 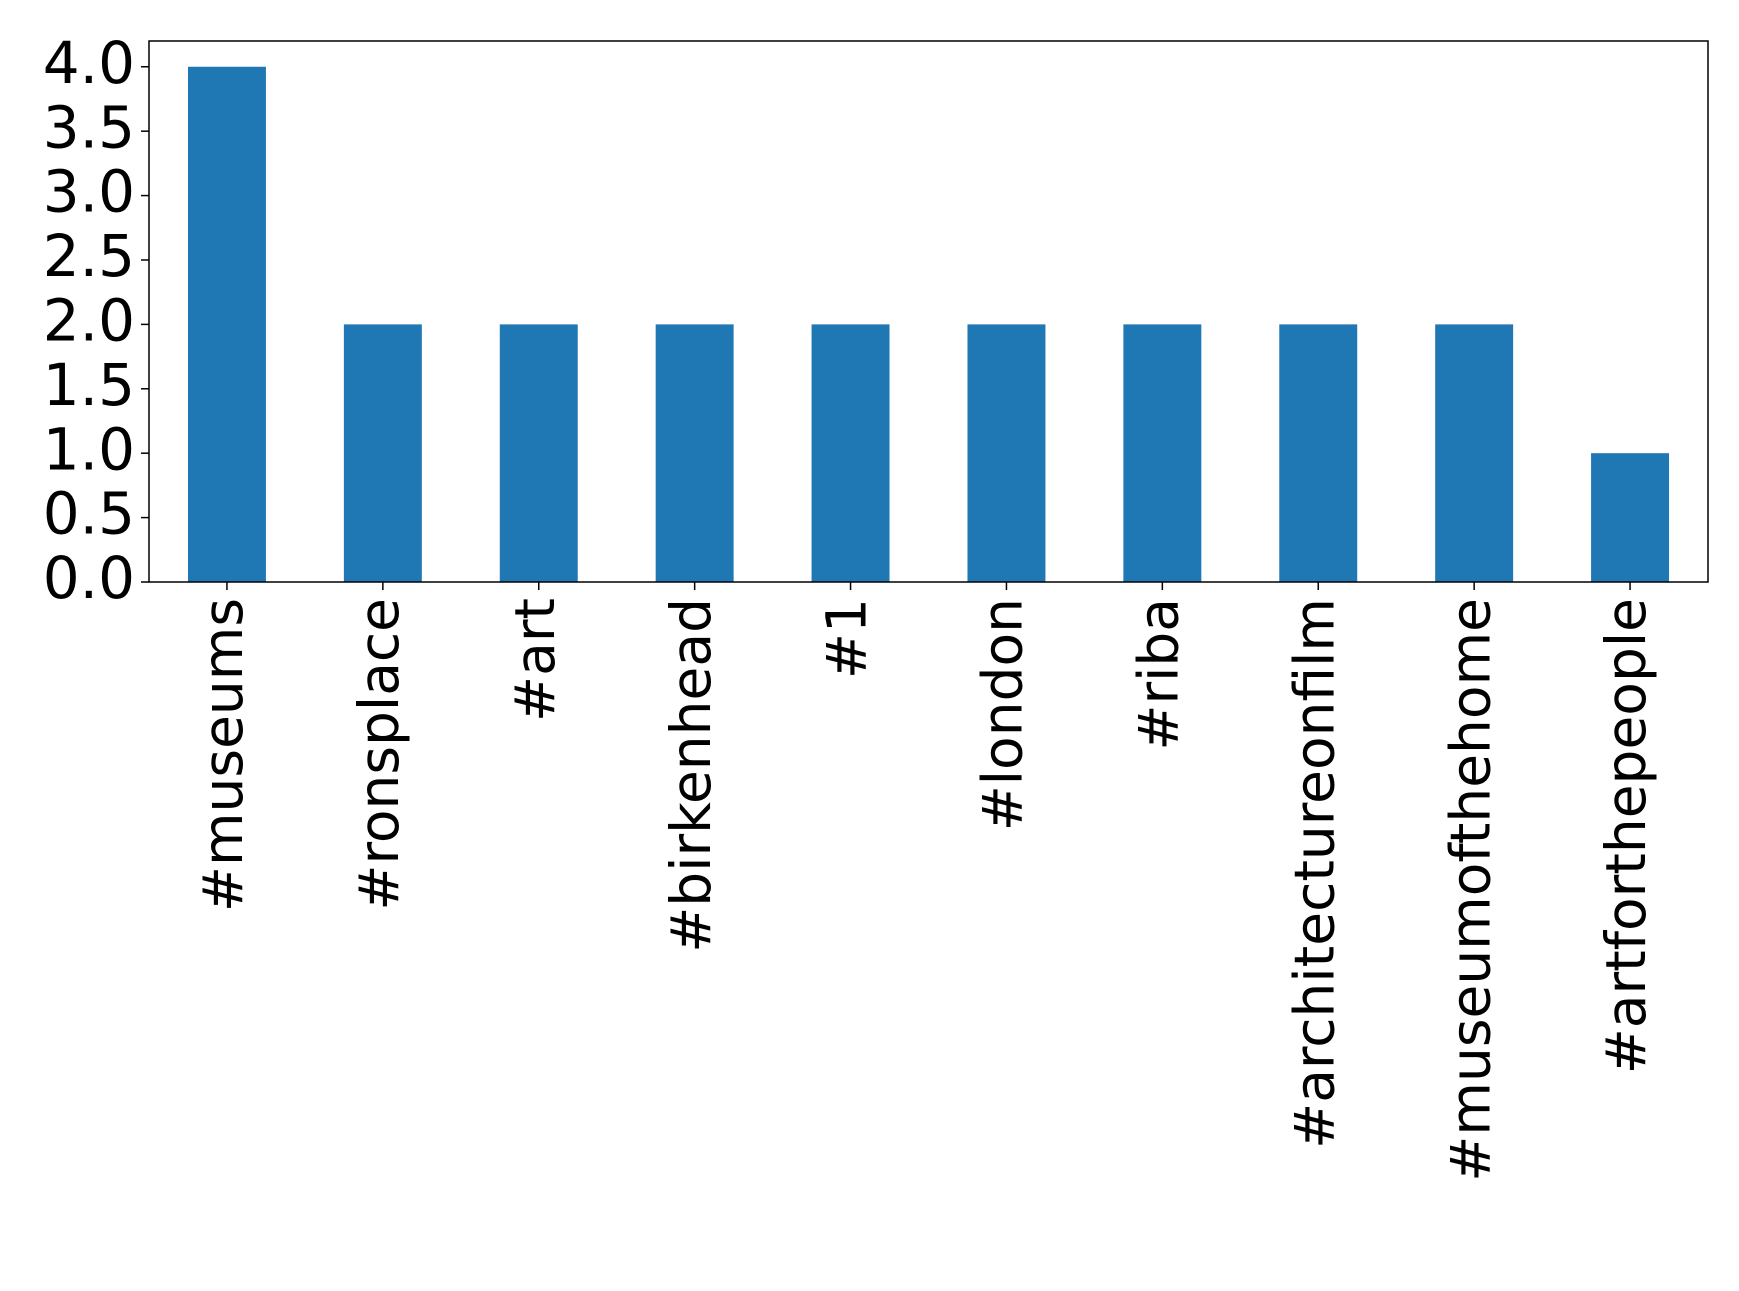 What do you see at coordinates (89, 385) in the screenshot?
I see `y-tick-label: 1.5` at bounding box center [89, 385].